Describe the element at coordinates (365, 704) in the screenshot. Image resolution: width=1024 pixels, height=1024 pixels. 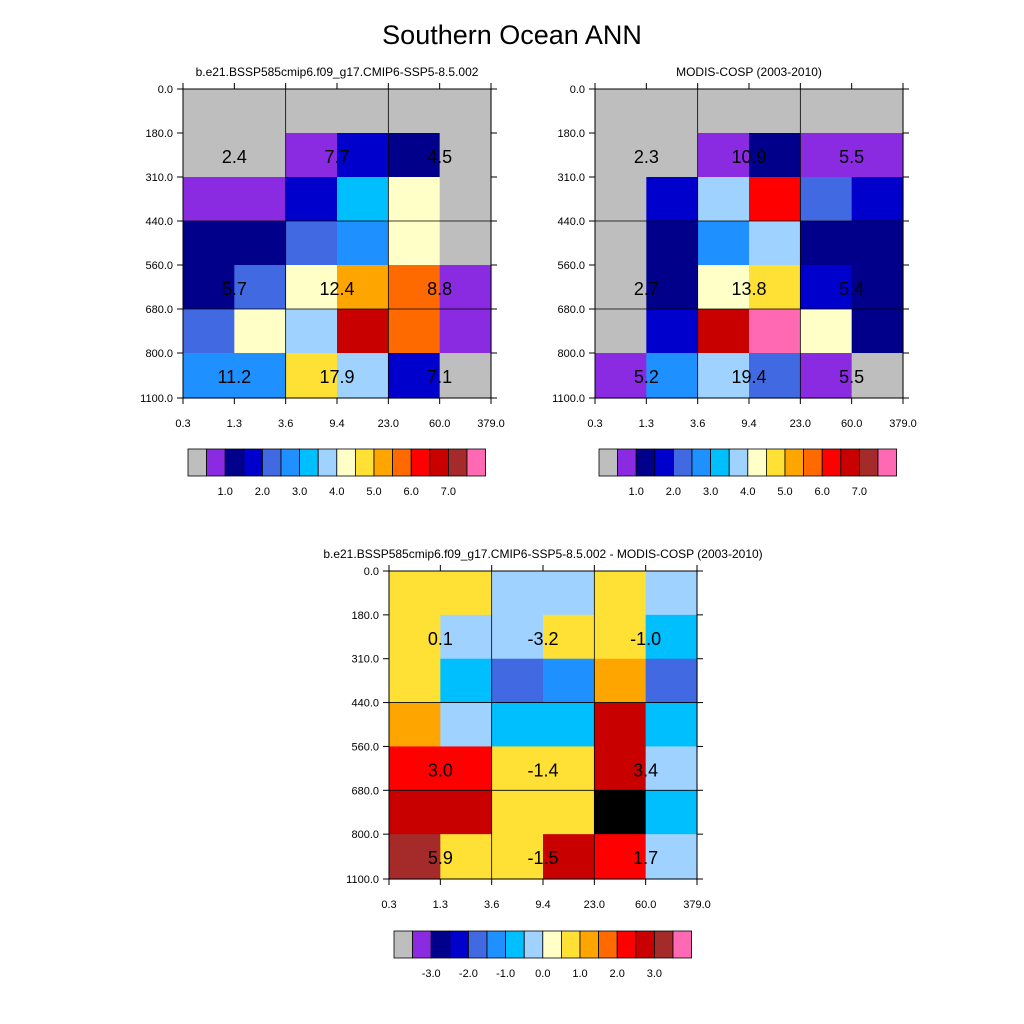
I see `y-tick-label: 440.0` at that location.